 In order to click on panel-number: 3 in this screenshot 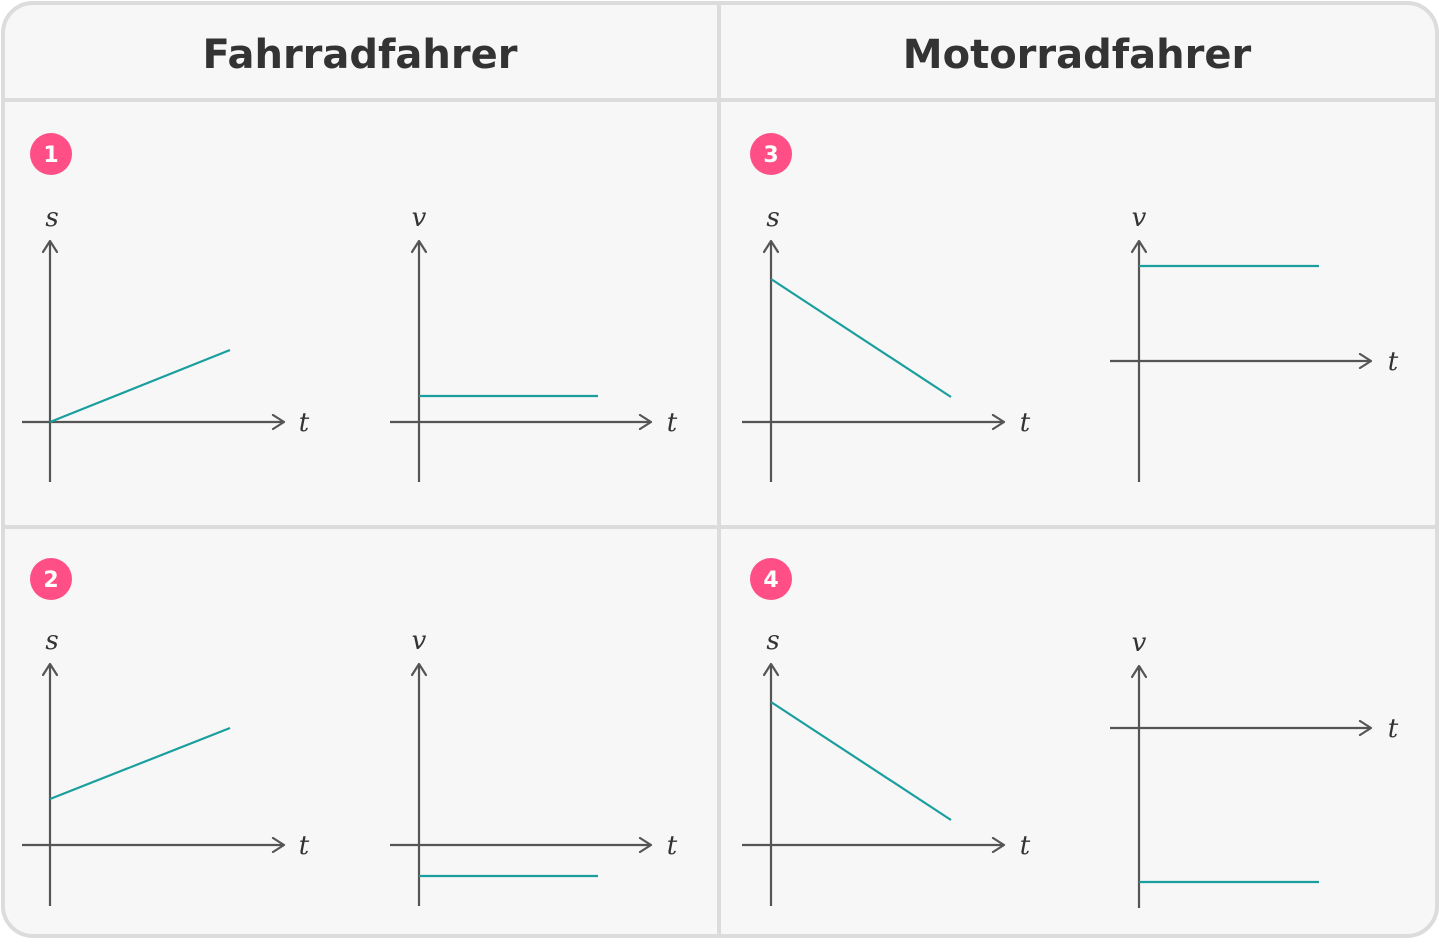, I will do `click(770, 155)`.